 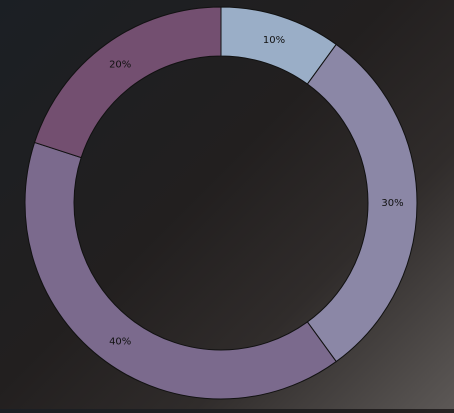 What do you see at coordinates (392, 203) in the screenshot?
I see `donut-slice-label: 30%` at bounding box center [392, 203].